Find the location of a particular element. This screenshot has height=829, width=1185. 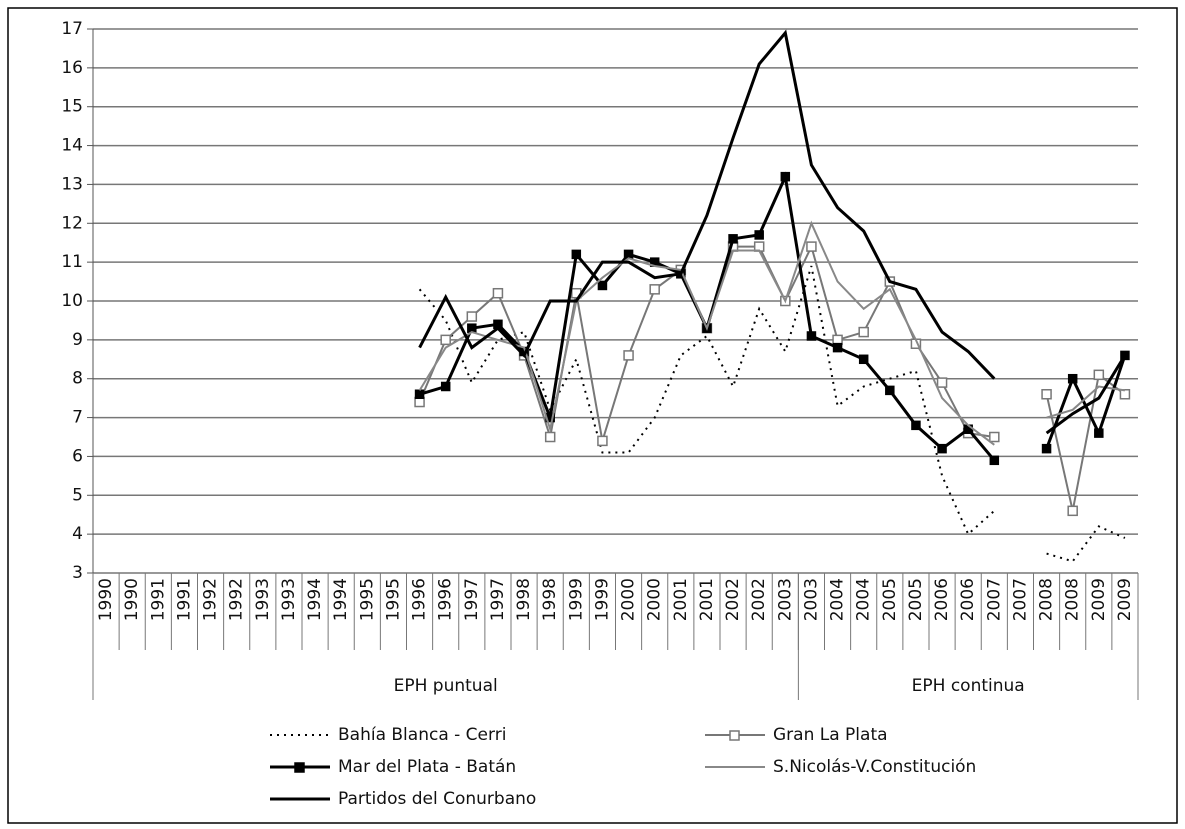

y-tick-label: 17 is located at coordinates (72, 29).